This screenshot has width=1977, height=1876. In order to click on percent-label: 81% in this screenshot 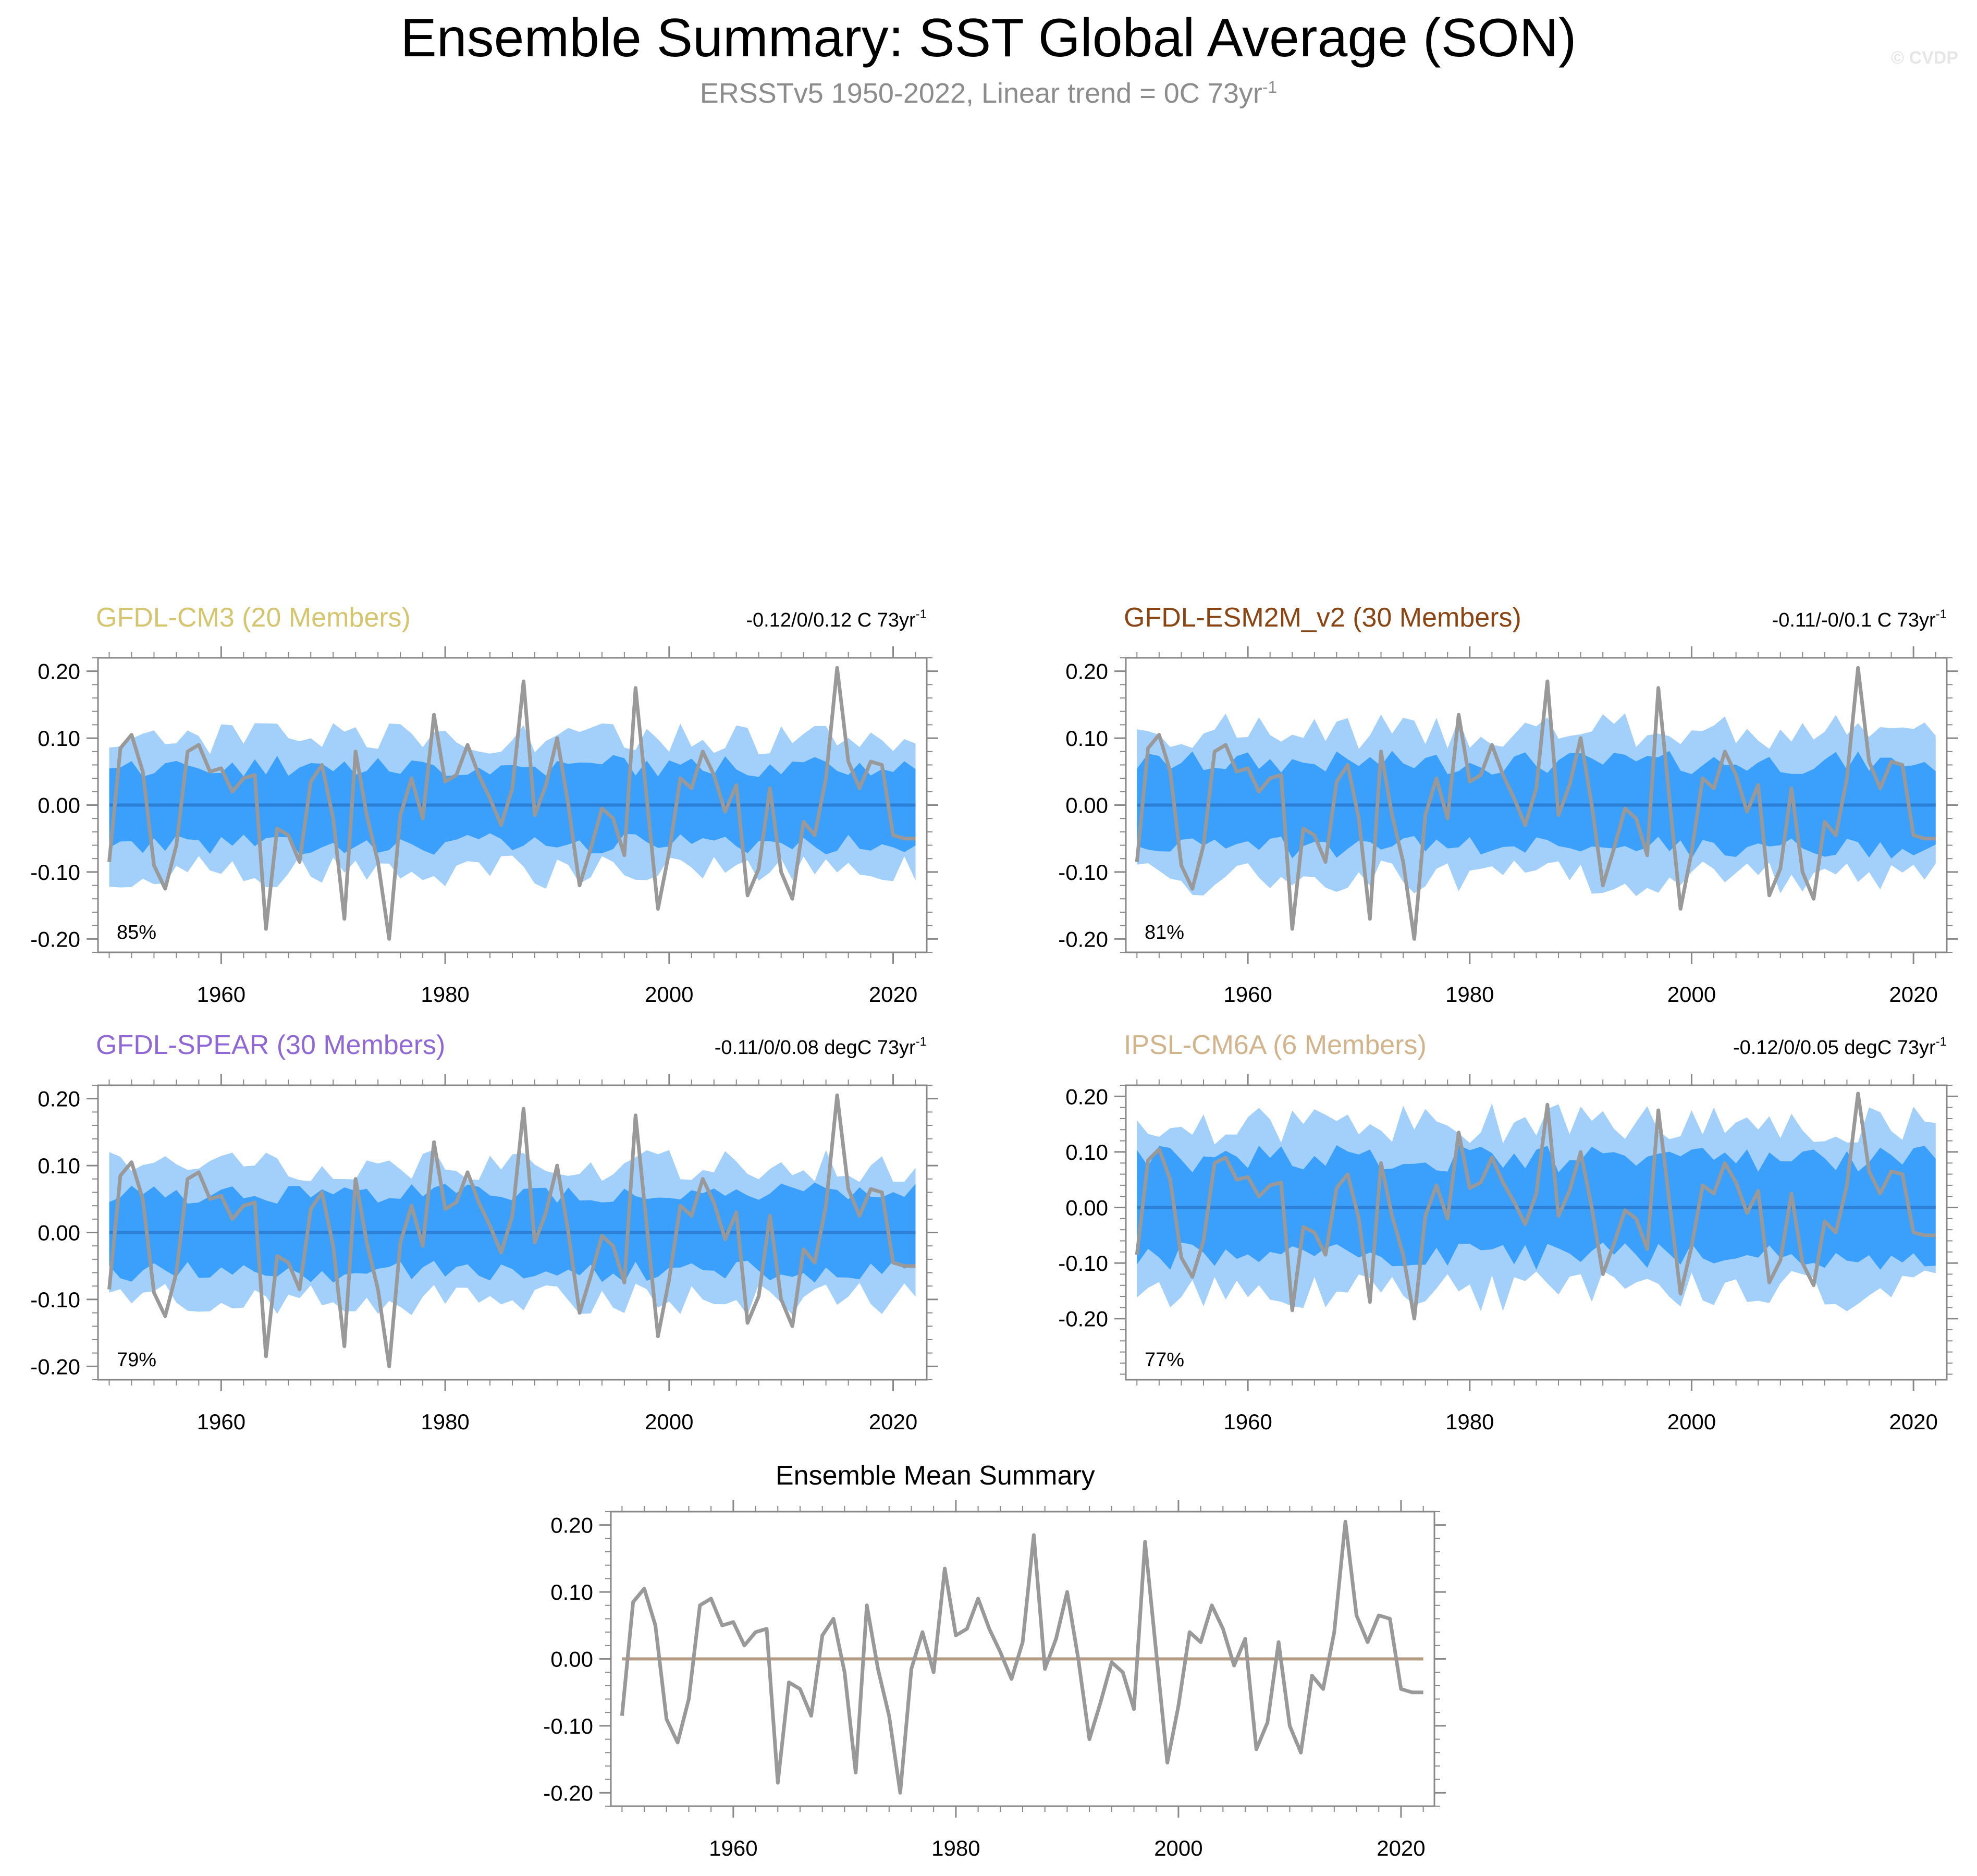, I will do `click(1164, 932)`.